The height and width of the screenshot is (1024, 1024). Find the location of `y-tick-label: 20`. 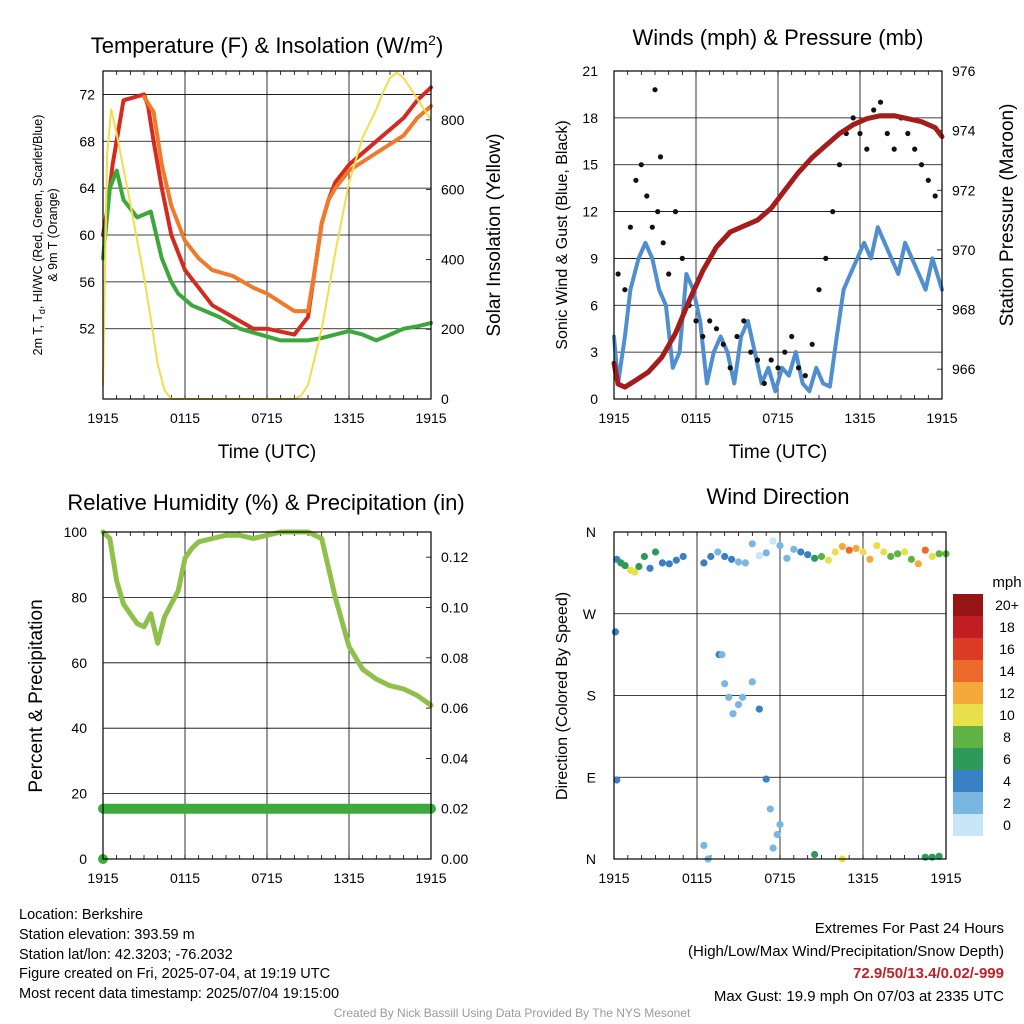

y-tick-label: 20 is located at coordinates (79, 794).